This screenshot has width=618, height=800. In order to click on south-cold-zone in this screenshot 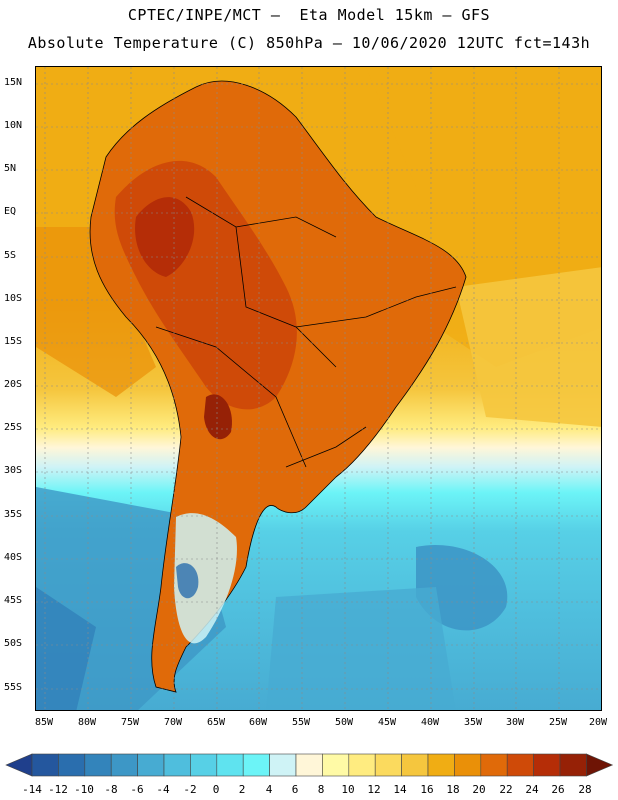, I will do `click(361, 648)`.